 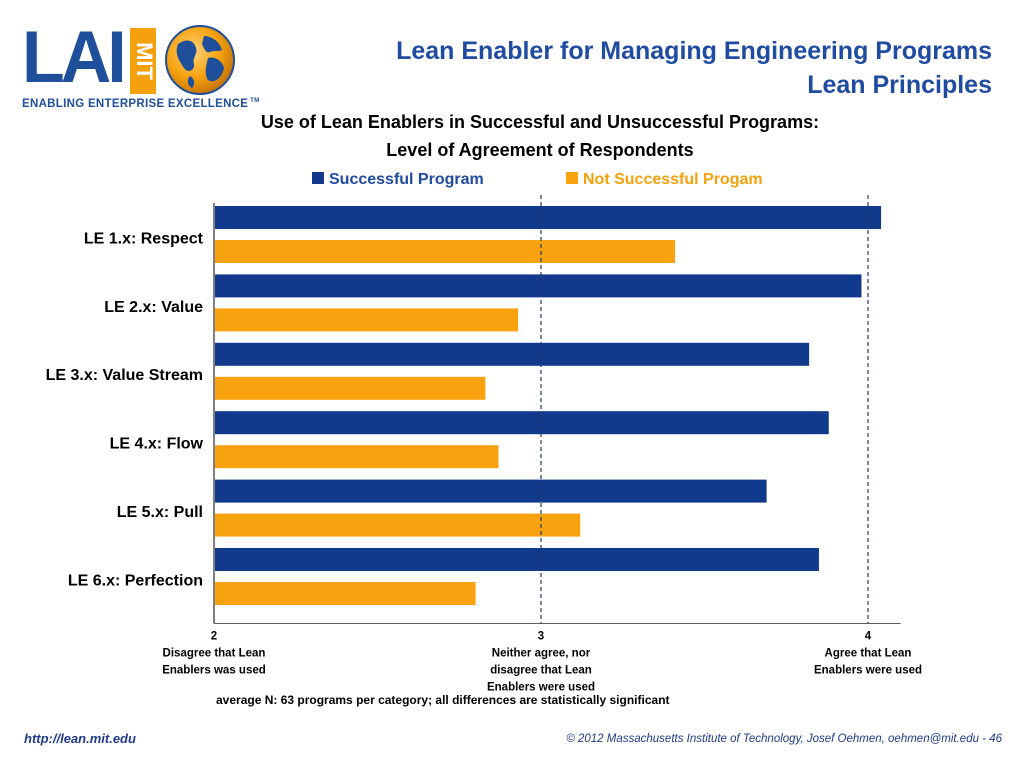 What do you see at coordinates (153, 307) in the screenshot?
I see `category-label: LE 2.x: Value` at bounding box center [153, 307].